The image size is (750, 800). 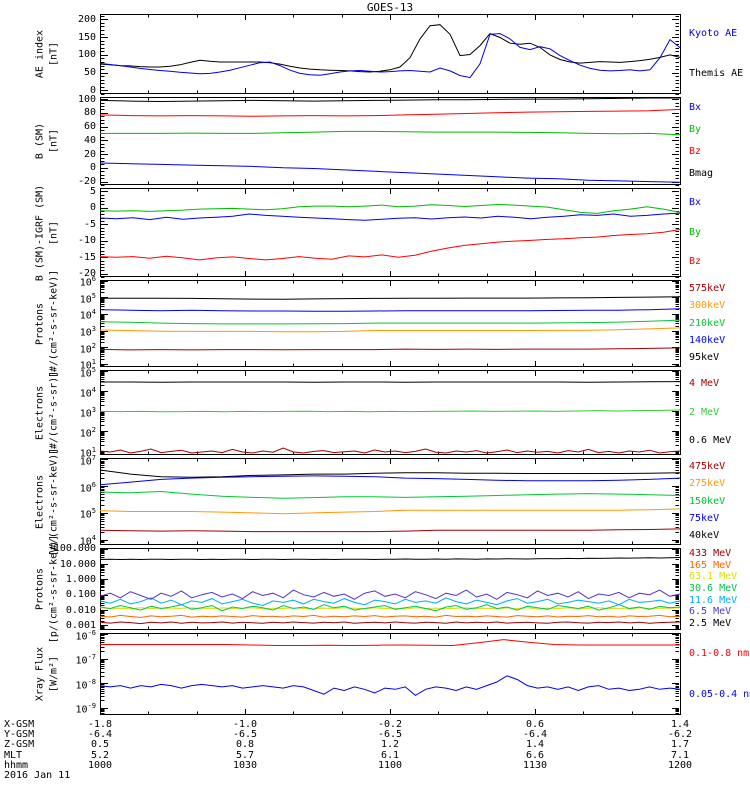 What do you see at coordinates (54, 674) in the screenshot?
I see `y-axis-label: [W/m²]` at bounding box center [54, 674].